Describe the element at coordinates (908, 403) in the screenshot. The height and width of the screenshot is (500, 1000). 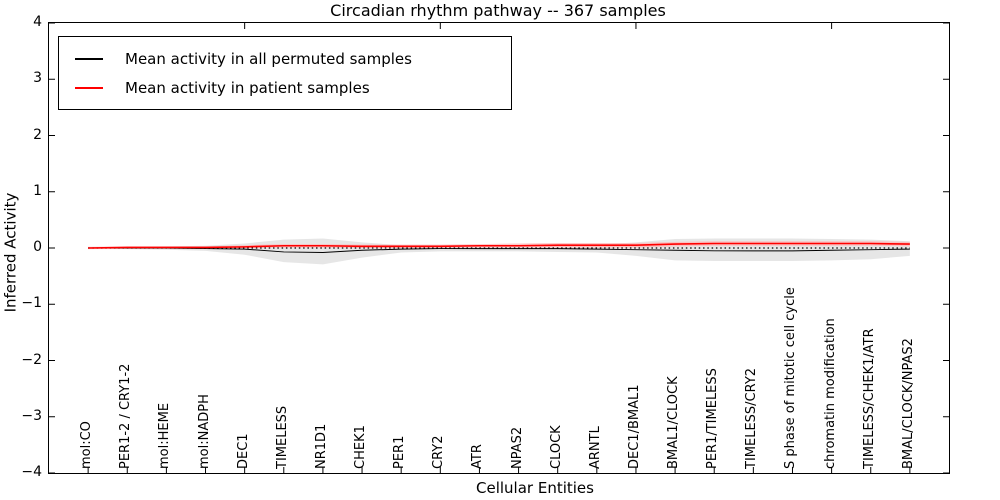
I see `x-tick-label: BMAL/CLOCK/NPAS2` at that location.